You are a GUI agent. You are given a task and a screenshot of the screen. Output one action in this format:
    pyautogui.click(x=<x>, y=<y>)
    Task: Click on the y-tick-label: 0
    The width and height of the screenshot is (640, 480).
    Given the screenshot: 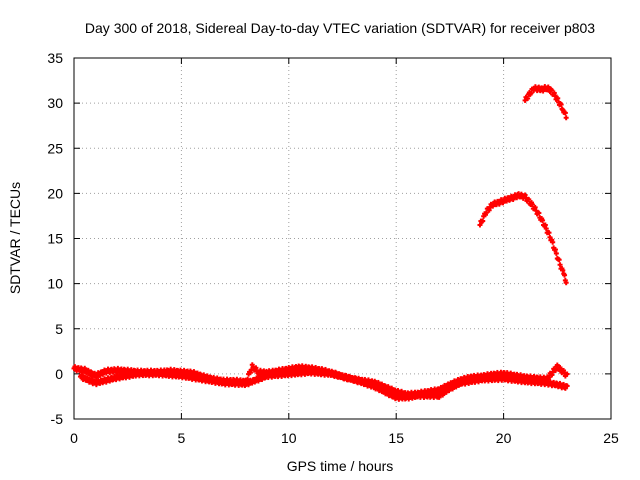 What is the action you would take?
    pyautogui.click(x=59, y=374)
    